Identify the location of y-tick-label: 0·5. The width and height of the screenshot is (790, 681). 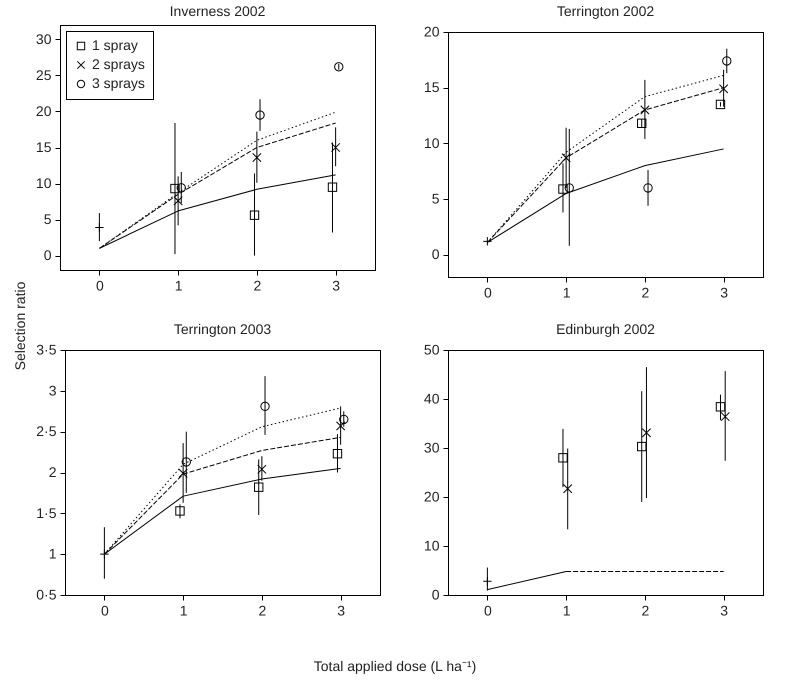
(46, 594).